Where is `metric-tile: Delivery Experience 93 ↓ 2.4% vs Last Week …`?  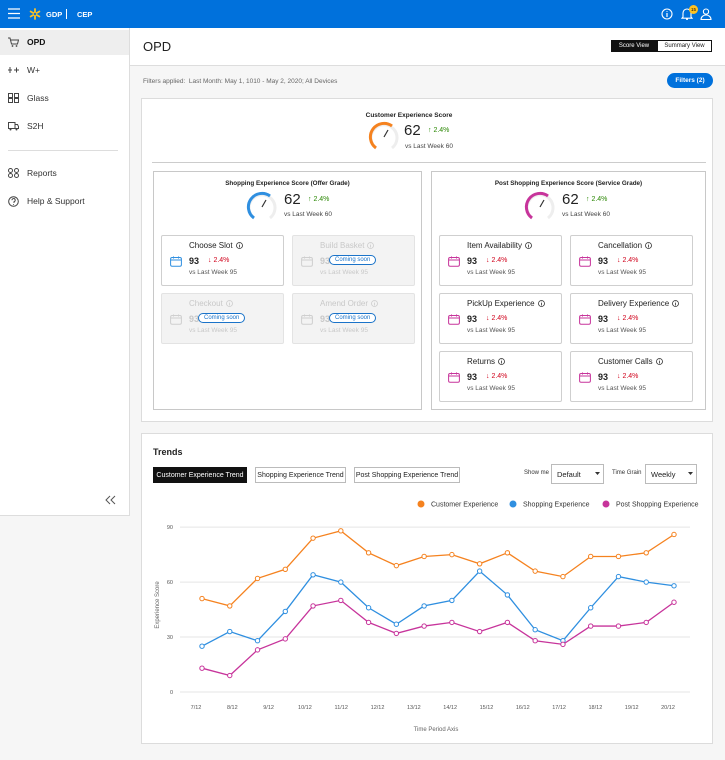 metric-tile: Delivery Experience 93 ↓ 2.4% vs Last Week … is located at coordinates (631, 318).